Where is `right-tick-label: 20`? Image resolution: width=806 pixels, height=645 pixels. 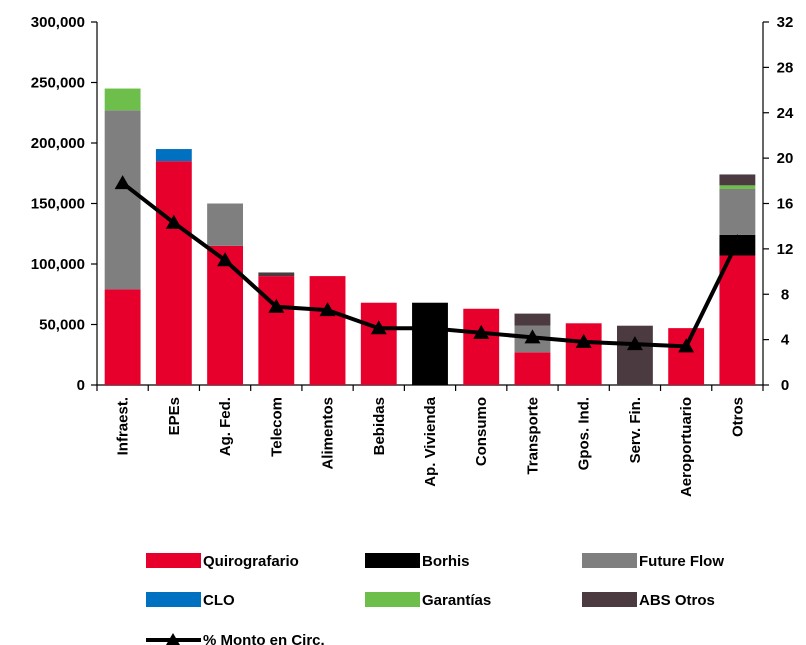 right-tick-label: 20 is located at coordinates (785, 158).